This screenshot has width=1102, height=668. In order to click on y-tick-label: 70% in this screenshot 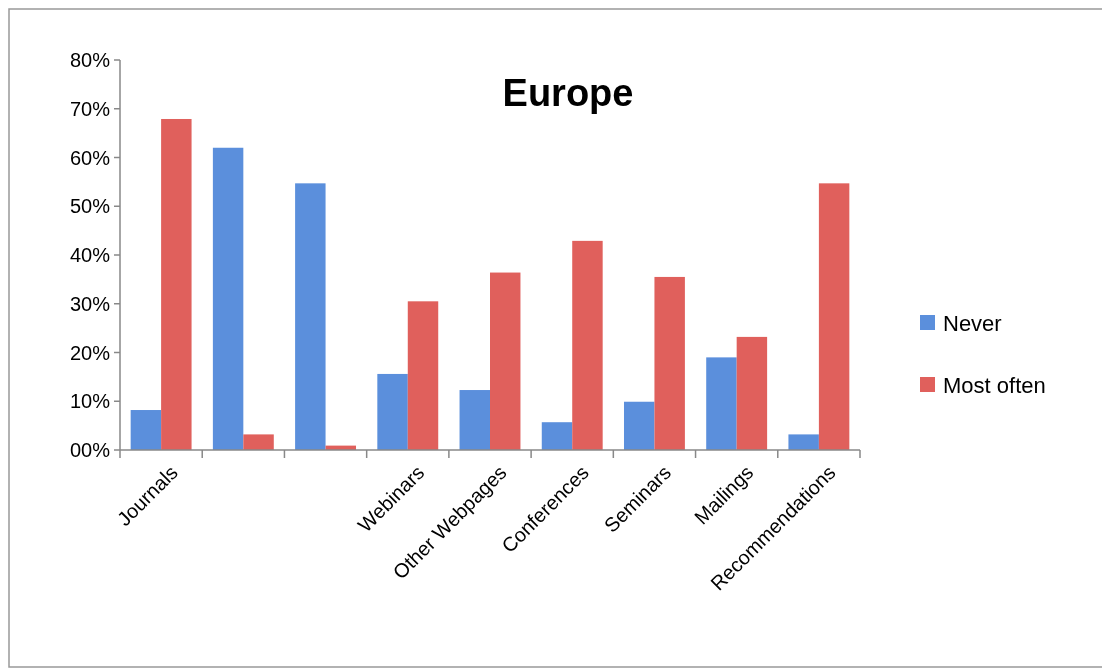, I will do `click(90, 108)`.